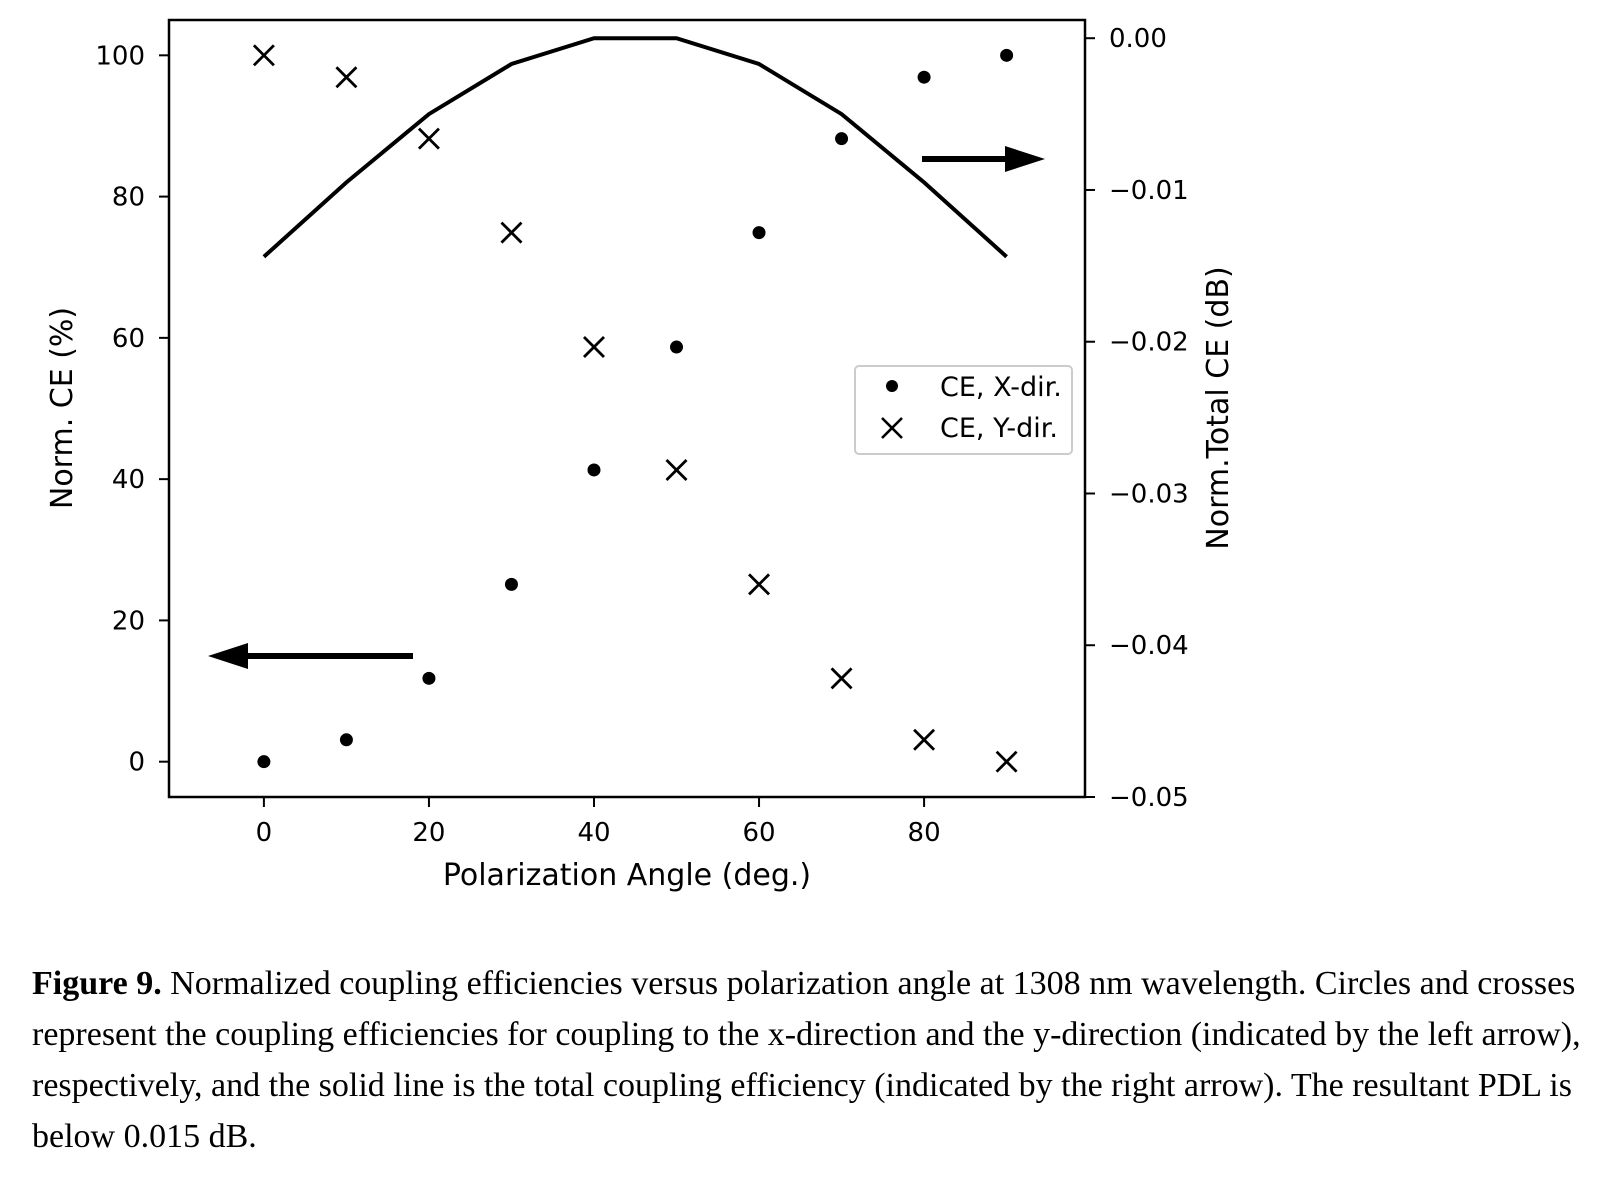 The width and height of the screenshot is (1618, 1177). Describe the element at coordinates (627, 875) in the screenshot. I see `x-axis-label: Polarization Angle (deg.)` at that location.